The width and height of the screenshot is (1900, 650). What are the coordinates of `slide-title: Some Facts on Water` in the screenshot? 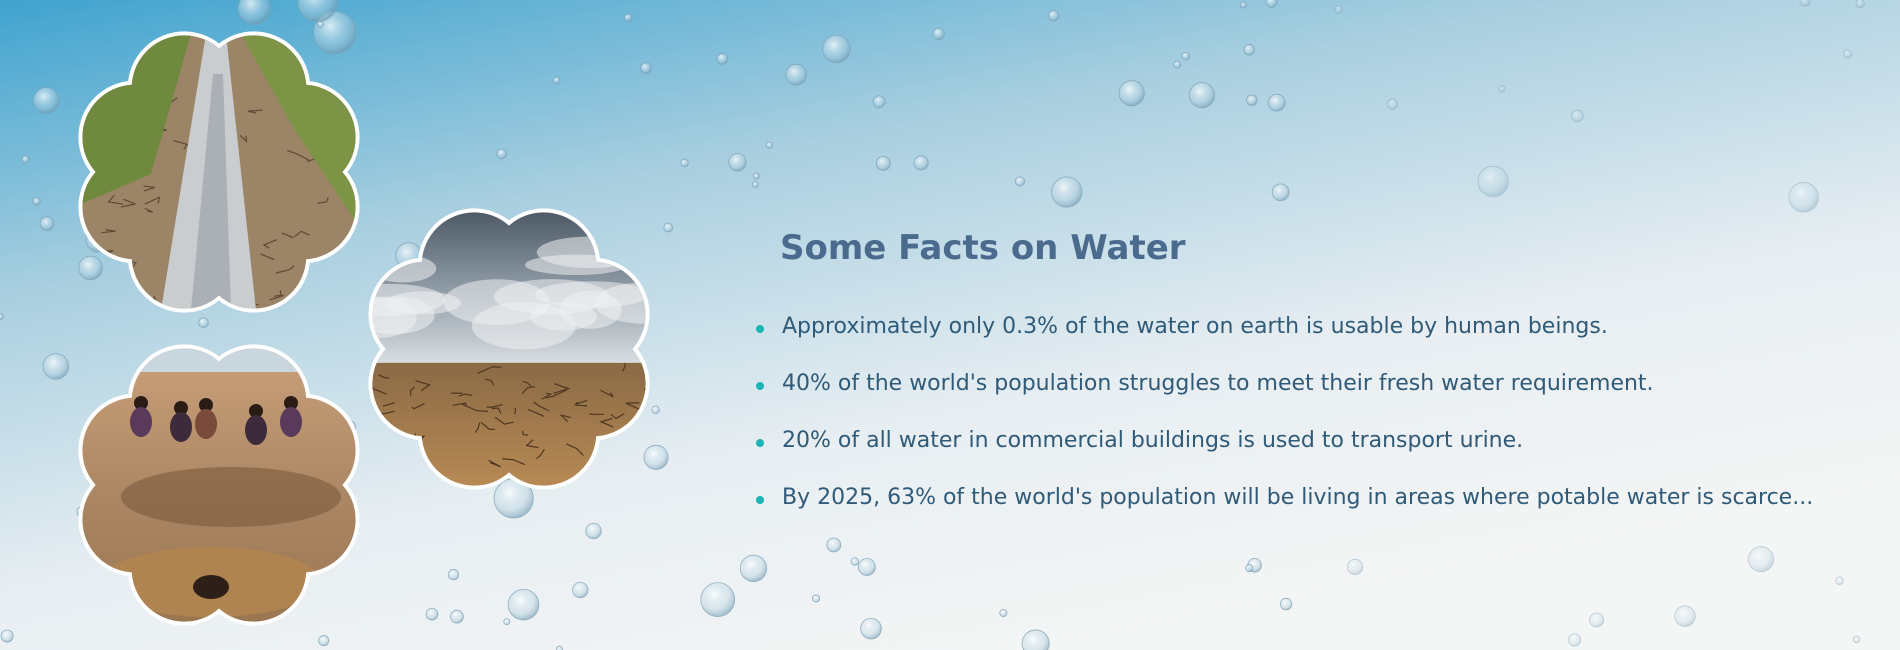 It's located at (983, 248).